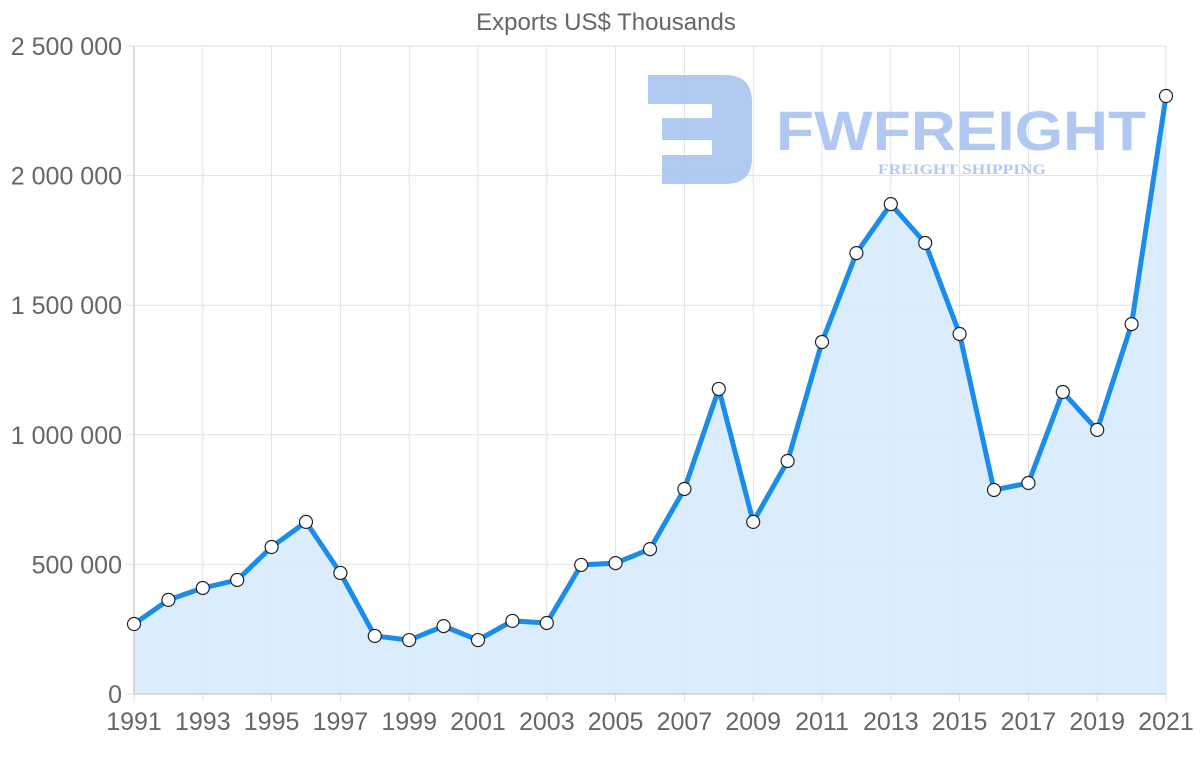  Describe the element at coordinates (1097, 722) in the screenshot. I see `x-tick-label: 2019` at that location.